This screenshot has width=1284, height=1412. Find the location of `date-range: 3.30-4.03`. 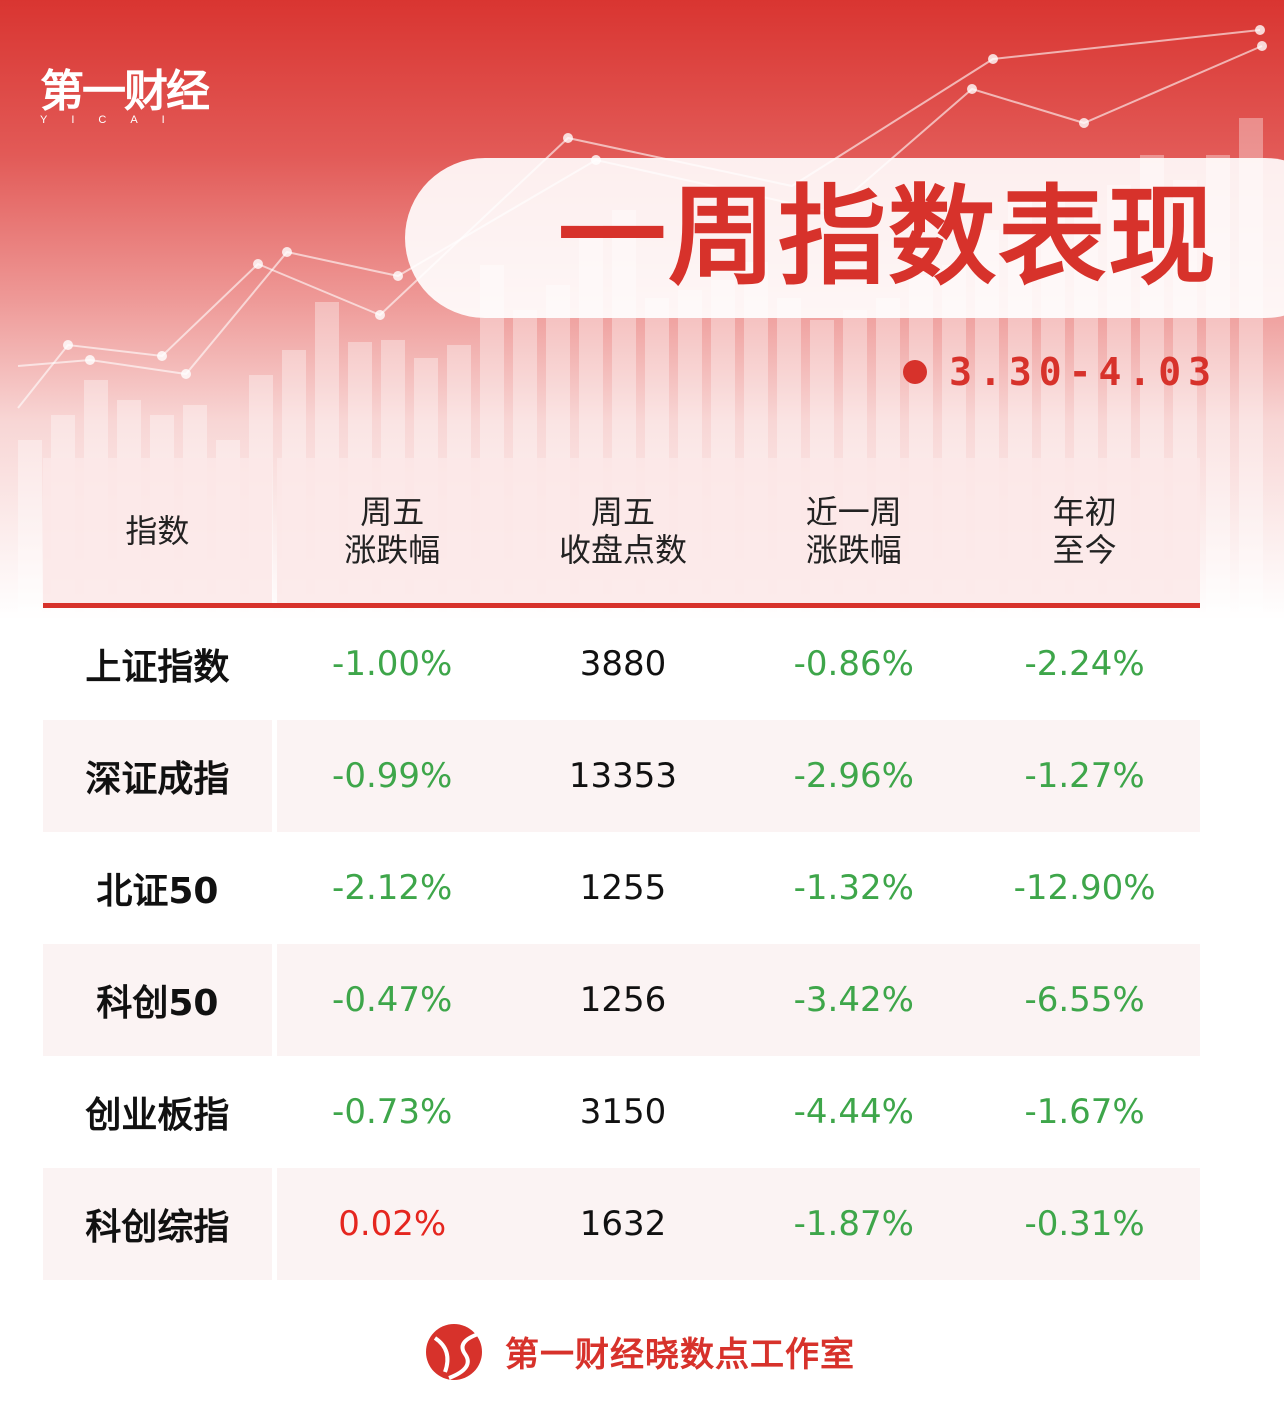

date-range: 3.30-4.03 is located at coordinates (1060, 372).